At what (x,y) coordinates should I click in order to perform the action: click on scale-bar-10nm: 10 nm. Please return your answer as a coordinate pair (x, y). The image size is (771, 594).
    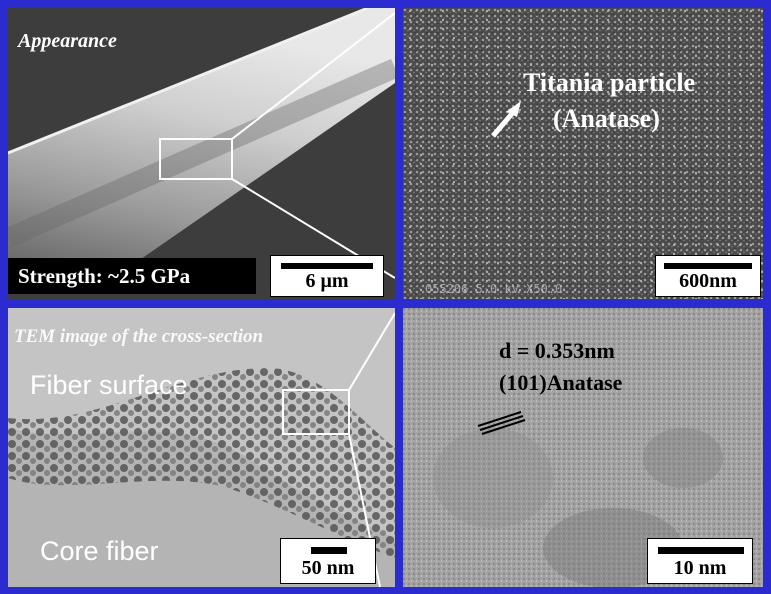
    Looking at the image, I should click on (700, 561).